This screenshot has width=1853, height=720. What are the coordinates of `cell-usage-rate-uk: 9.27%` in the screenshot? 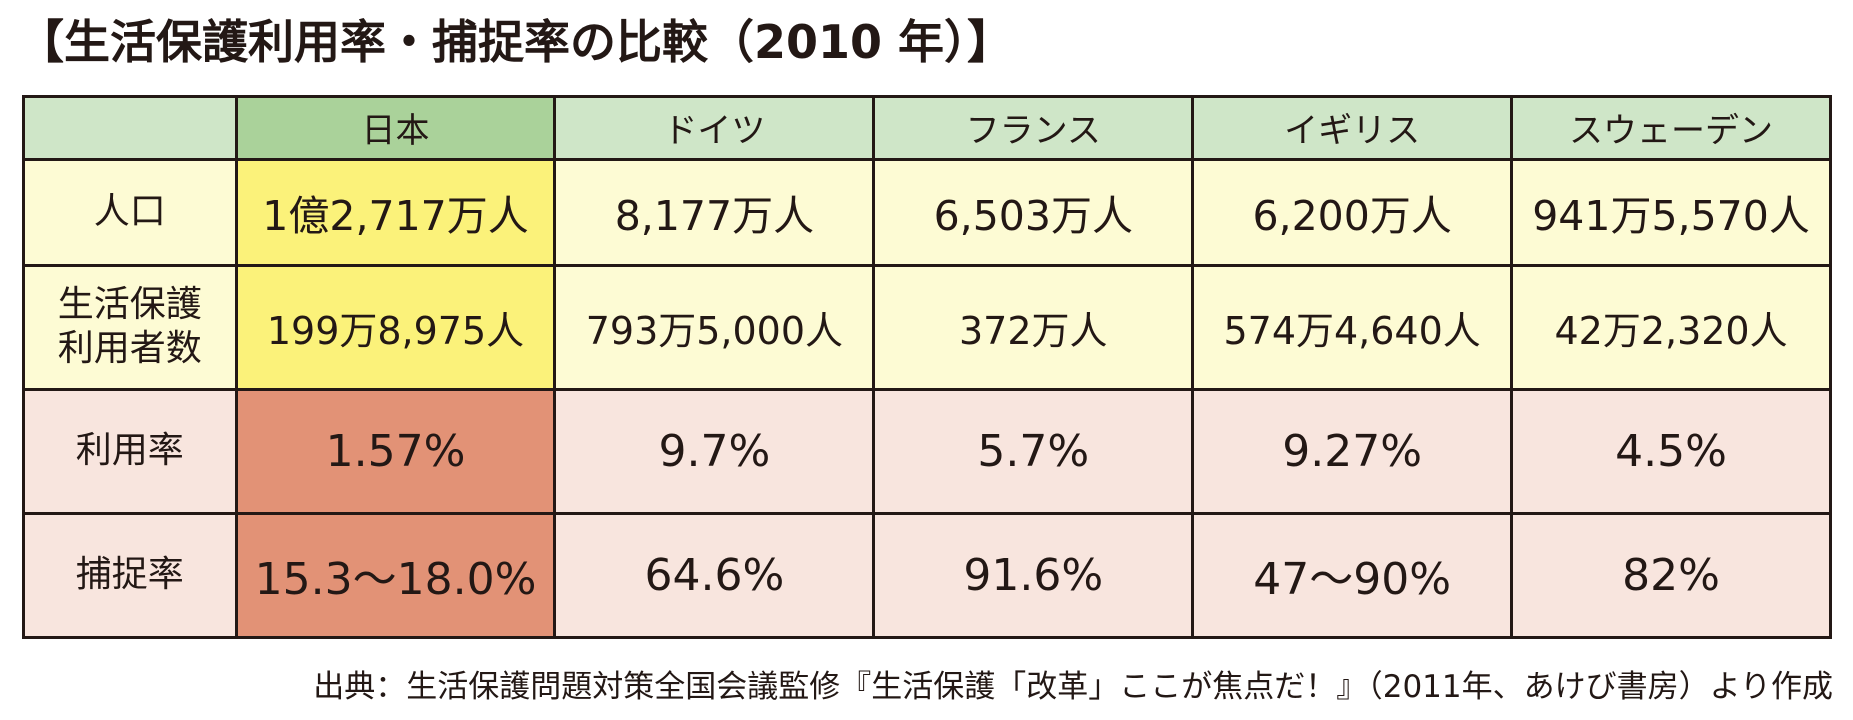 It's located at (1352, 451).